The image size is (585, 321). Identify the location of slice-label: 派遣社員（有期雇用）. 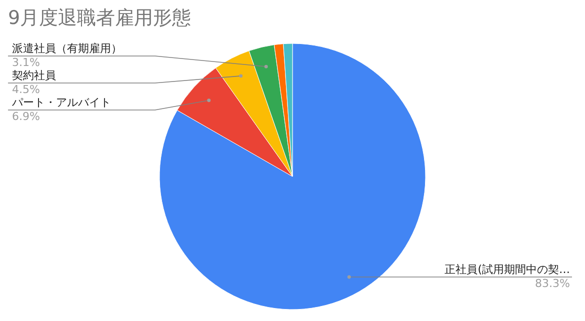
(67, 48).